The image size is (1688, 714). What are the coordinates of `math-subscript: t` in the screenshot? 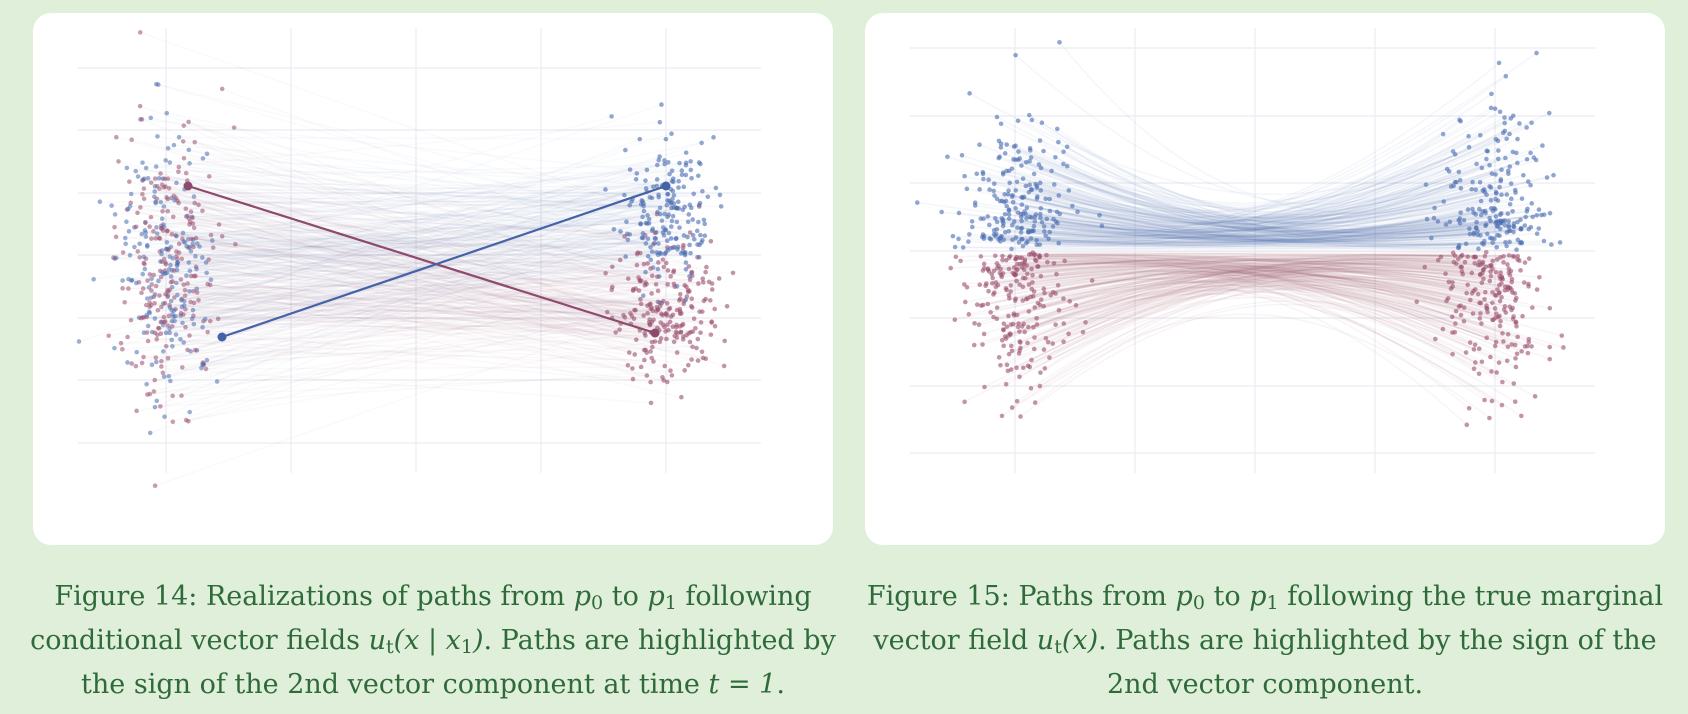 It's located at (1058, 647).